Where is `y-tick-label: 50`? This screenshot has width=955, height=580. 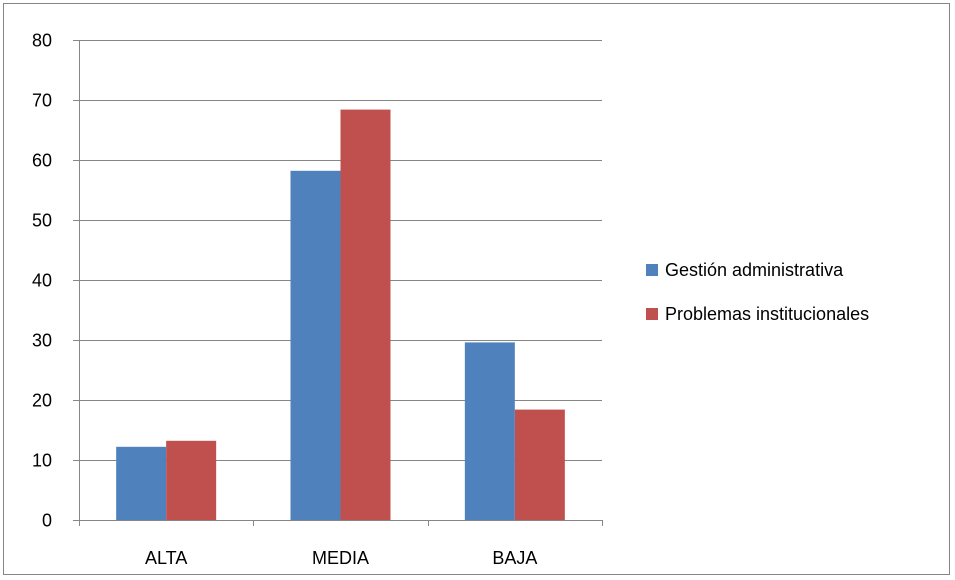
y-tick-label: 50 is located at coordinates (42, 221).